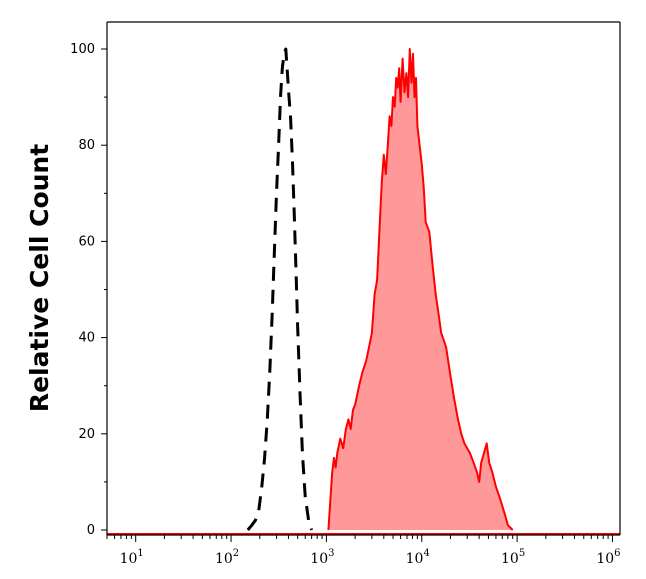  Describe the element at coordinates (418, 557) in the screenshot. I see `x-tick-label-3: 10⁴` at that location.